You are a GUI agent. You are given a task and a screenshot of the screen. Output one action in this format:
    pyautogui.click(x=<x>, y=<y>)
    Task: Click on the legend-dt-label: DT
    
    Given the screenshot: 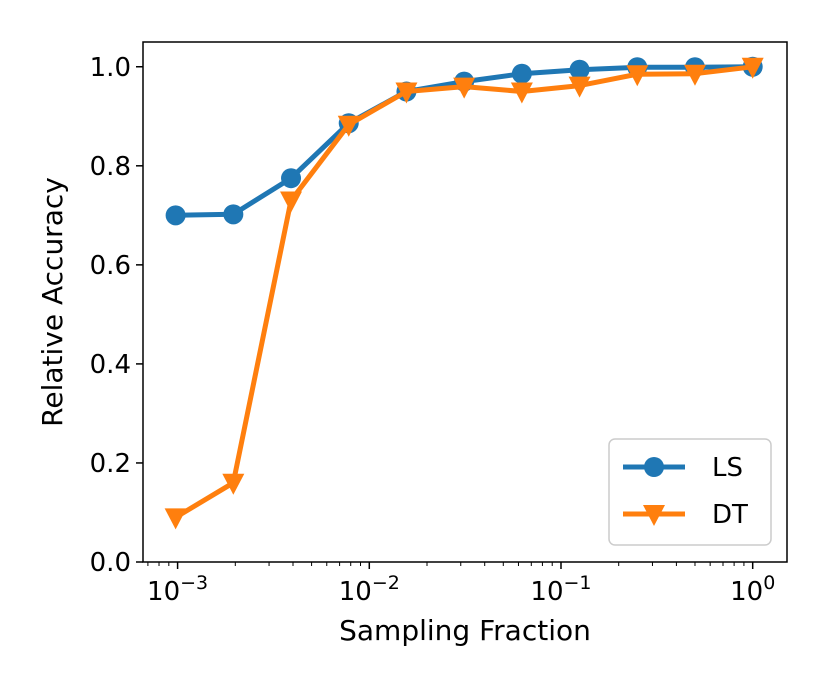 What is the action you would take?
    pyautogui.click(x=730, y=515)
    